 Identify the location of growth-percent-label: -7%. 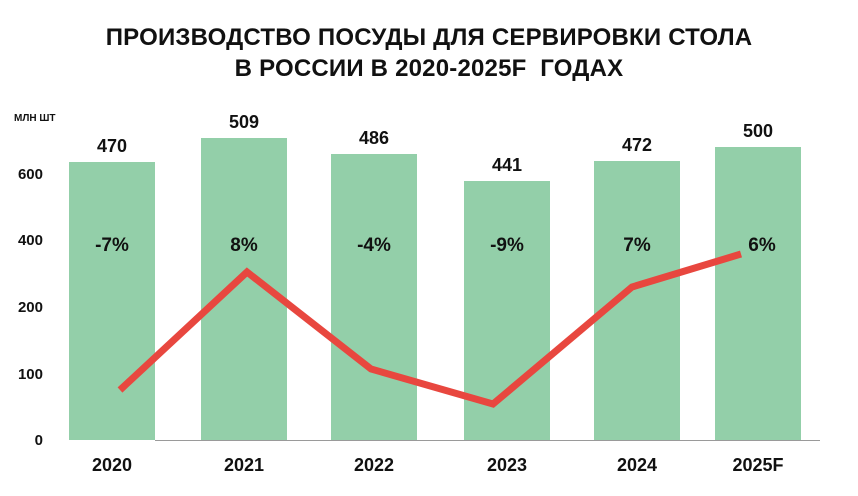
(112, 245).